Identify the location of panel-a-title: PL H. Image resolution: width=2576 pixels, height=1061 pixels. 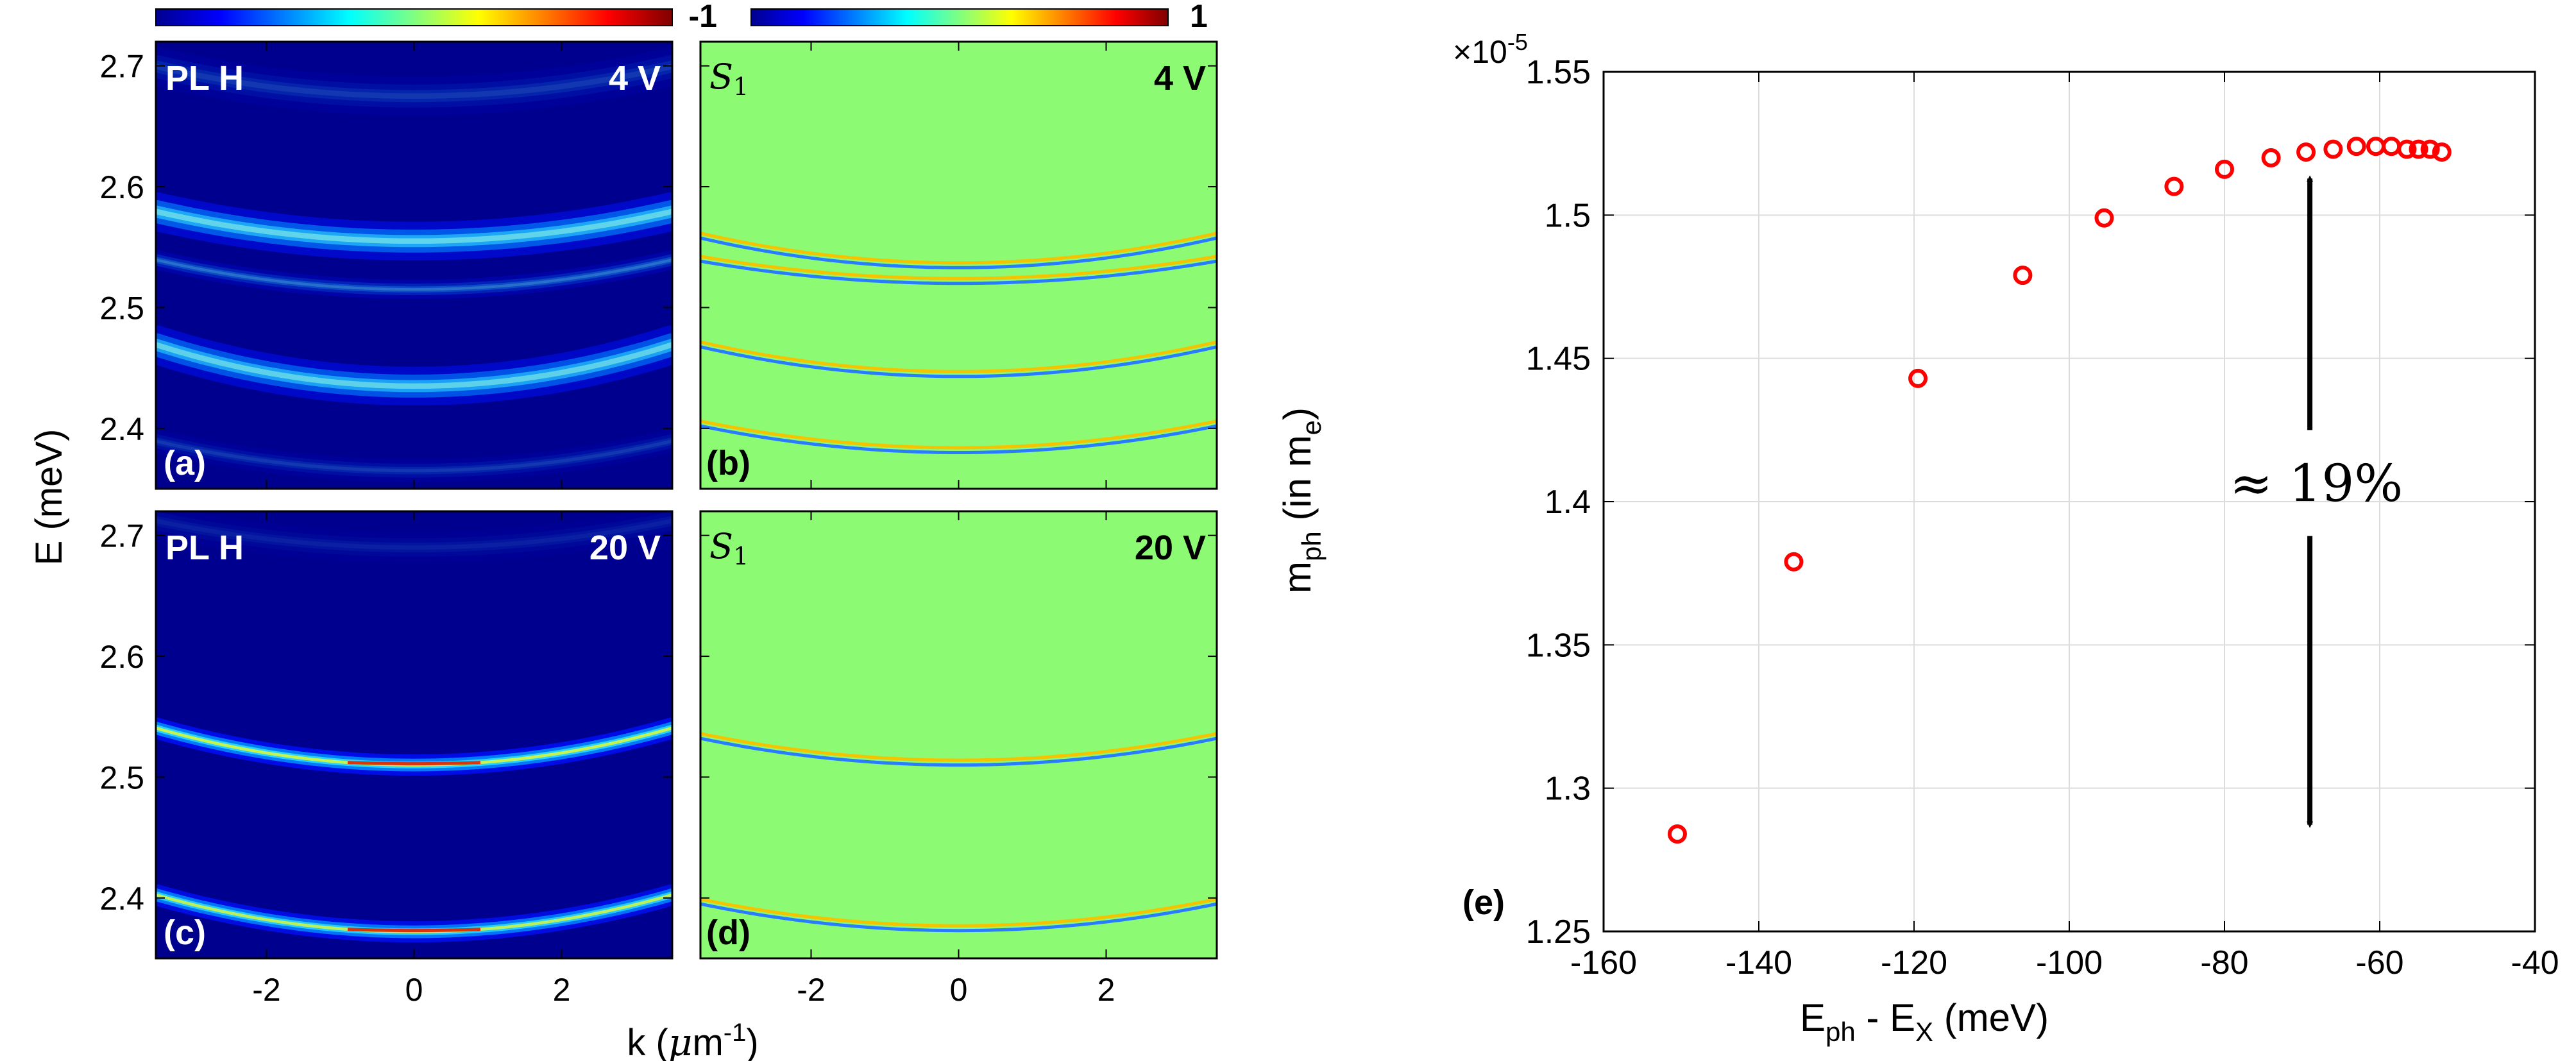
(204, 79).